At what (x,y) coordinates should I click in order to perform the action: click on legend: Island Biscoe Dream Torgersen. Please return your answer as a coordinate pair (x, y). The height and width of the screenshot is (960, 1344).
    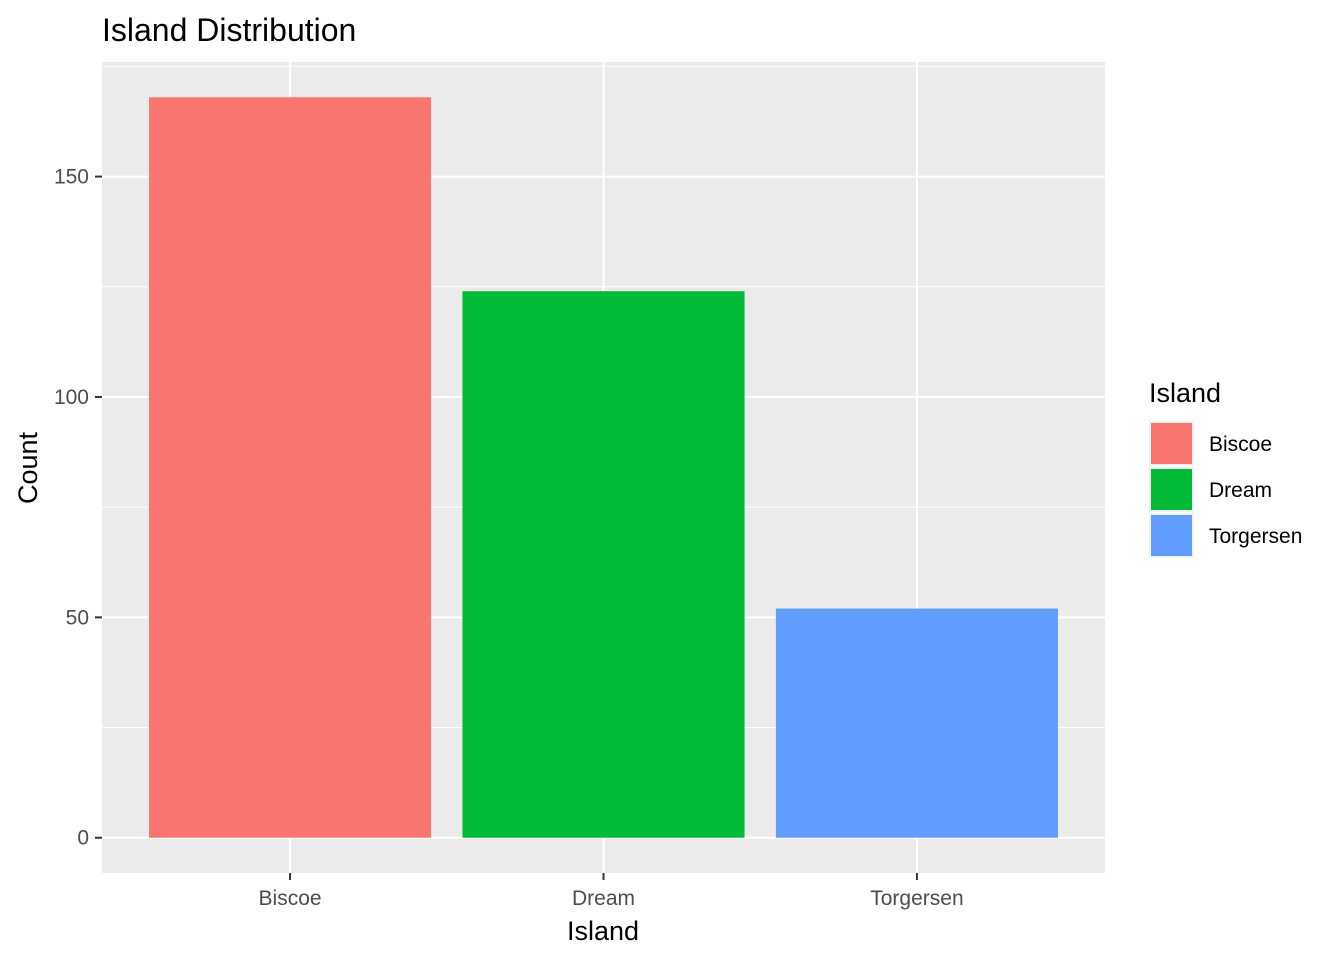
    Looking at the image, I should click on (1225, 468).